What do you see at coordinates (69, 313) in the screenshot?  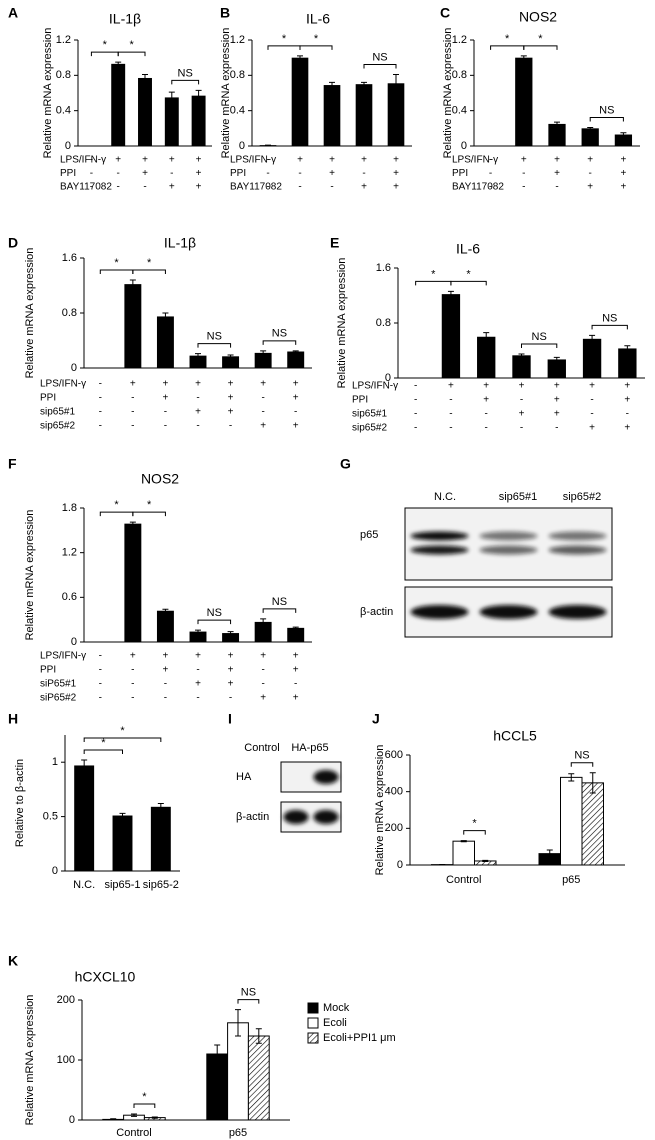 I see `y-tick-label: 0.8` at bounding box center [69, 313].